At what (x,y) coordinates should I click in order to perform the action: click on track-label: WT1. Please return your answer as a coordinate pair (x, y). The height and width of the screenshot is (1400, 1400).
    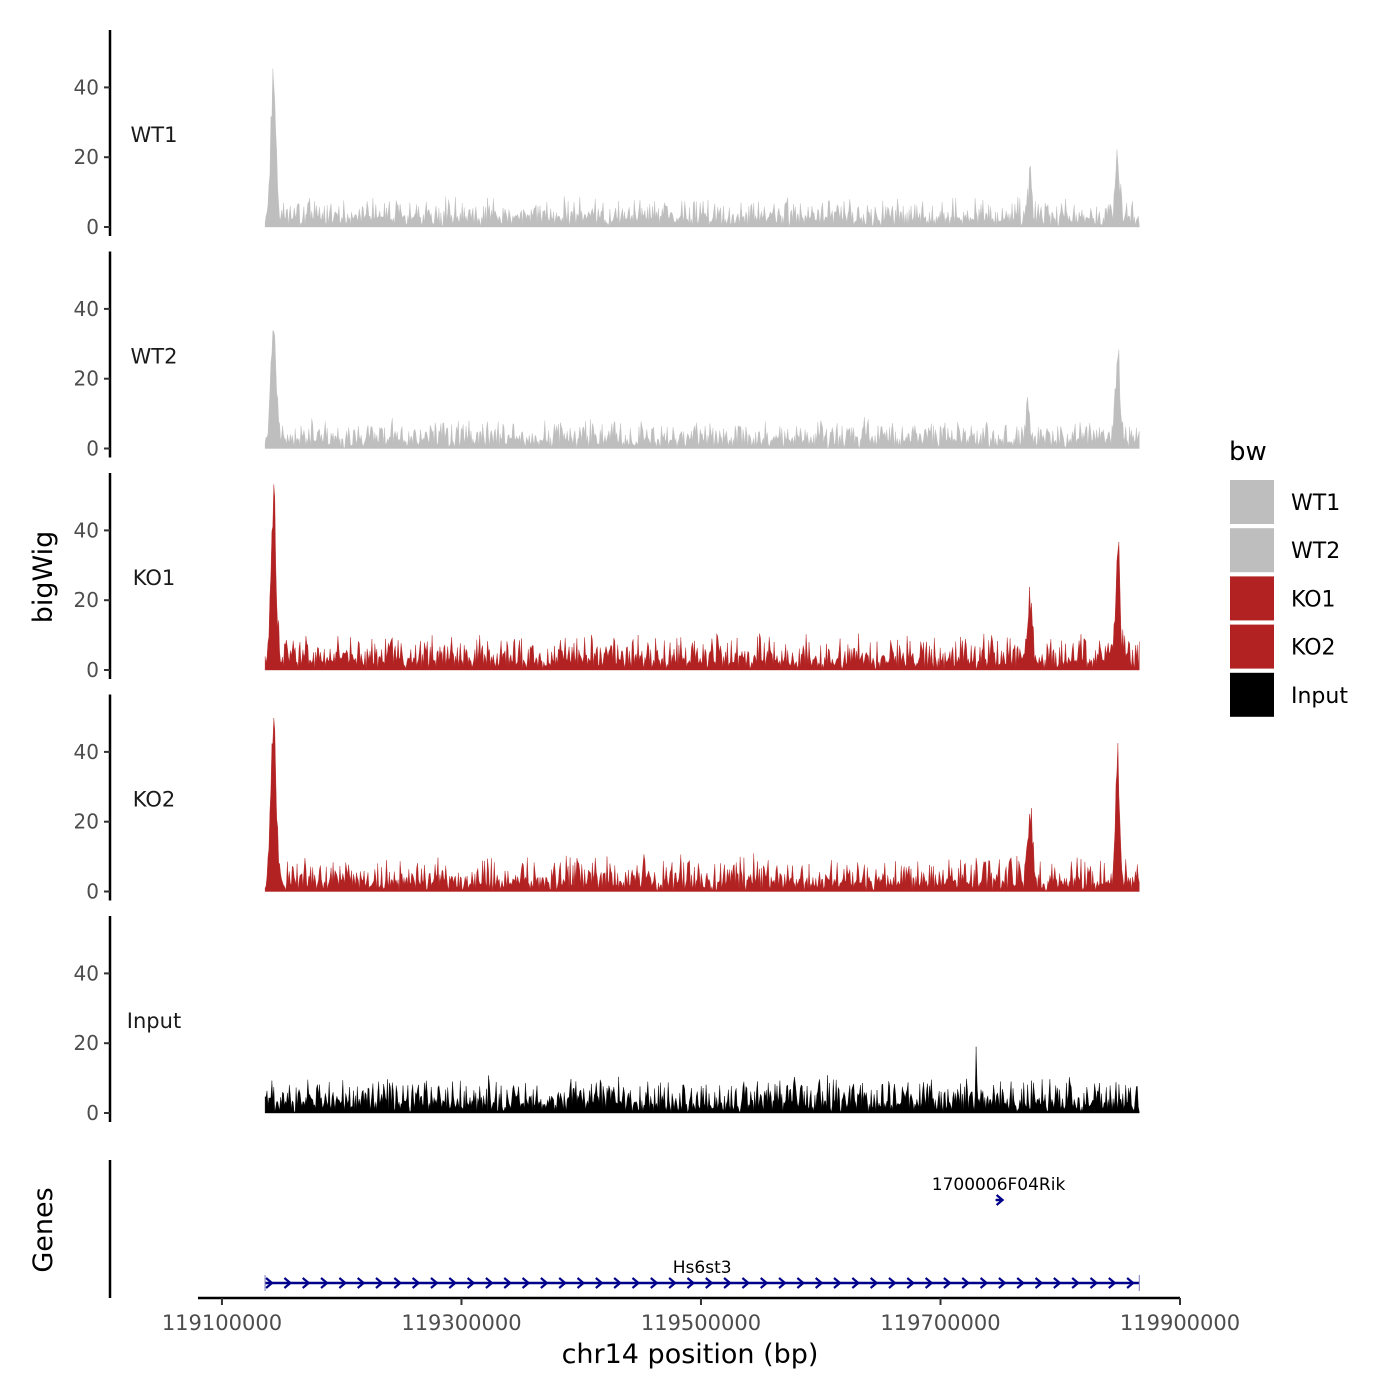
    Looking at the image, I should click on (154, 135).